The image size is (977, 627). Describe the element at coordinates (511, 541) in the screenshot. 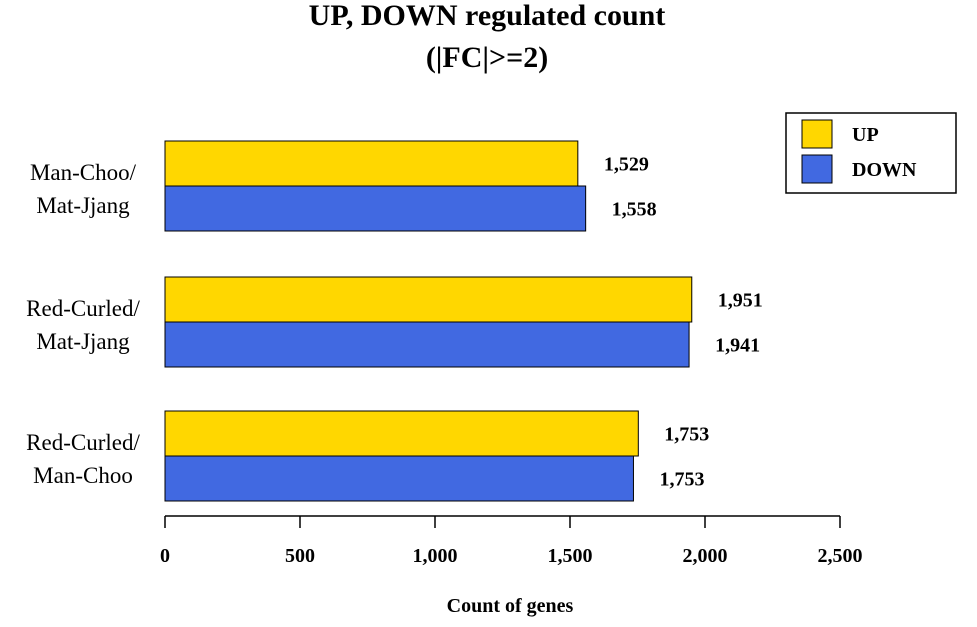

I see `x-axis: 0 500 1,000 1,500 2,000 2,500` at that location.